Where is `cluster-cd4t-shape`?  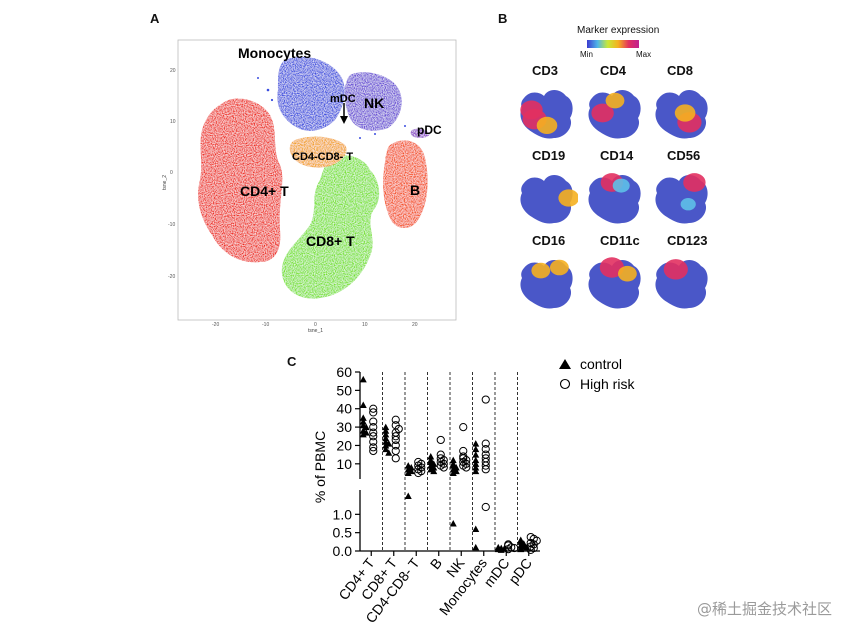 cluster-cd4t-shape is located at coordinates (240, 180).